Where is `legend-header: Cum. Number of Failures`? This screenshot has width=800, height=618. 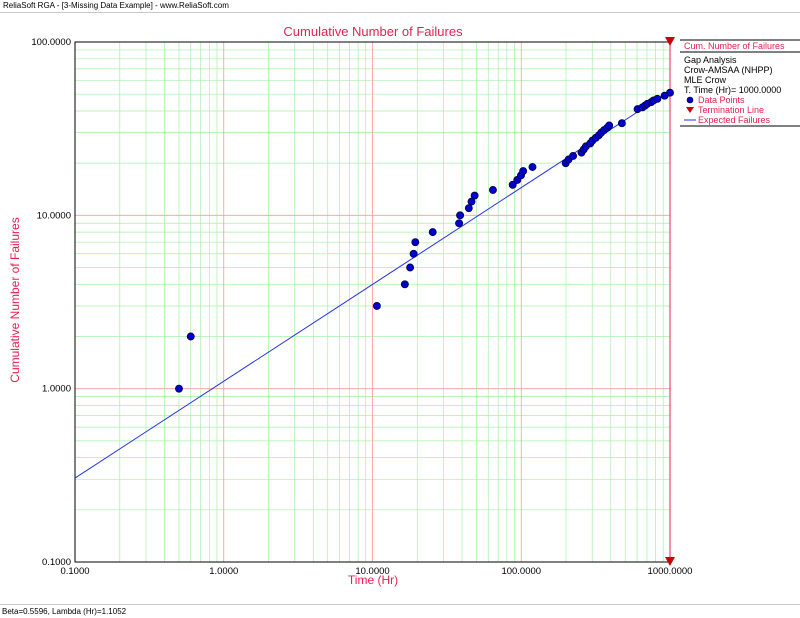
legend-header: Cum. Number of Failures is located at coordinates (734, 46).